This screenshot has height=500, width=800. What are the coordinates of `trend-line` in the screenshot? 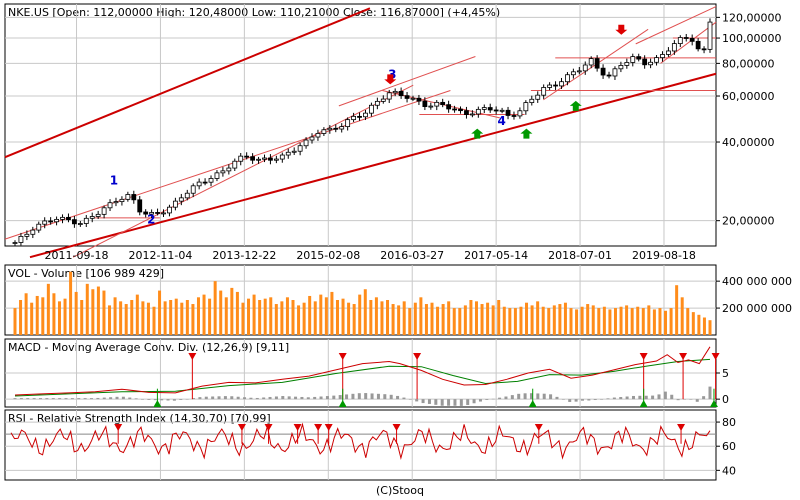 It's located at (187, 83).